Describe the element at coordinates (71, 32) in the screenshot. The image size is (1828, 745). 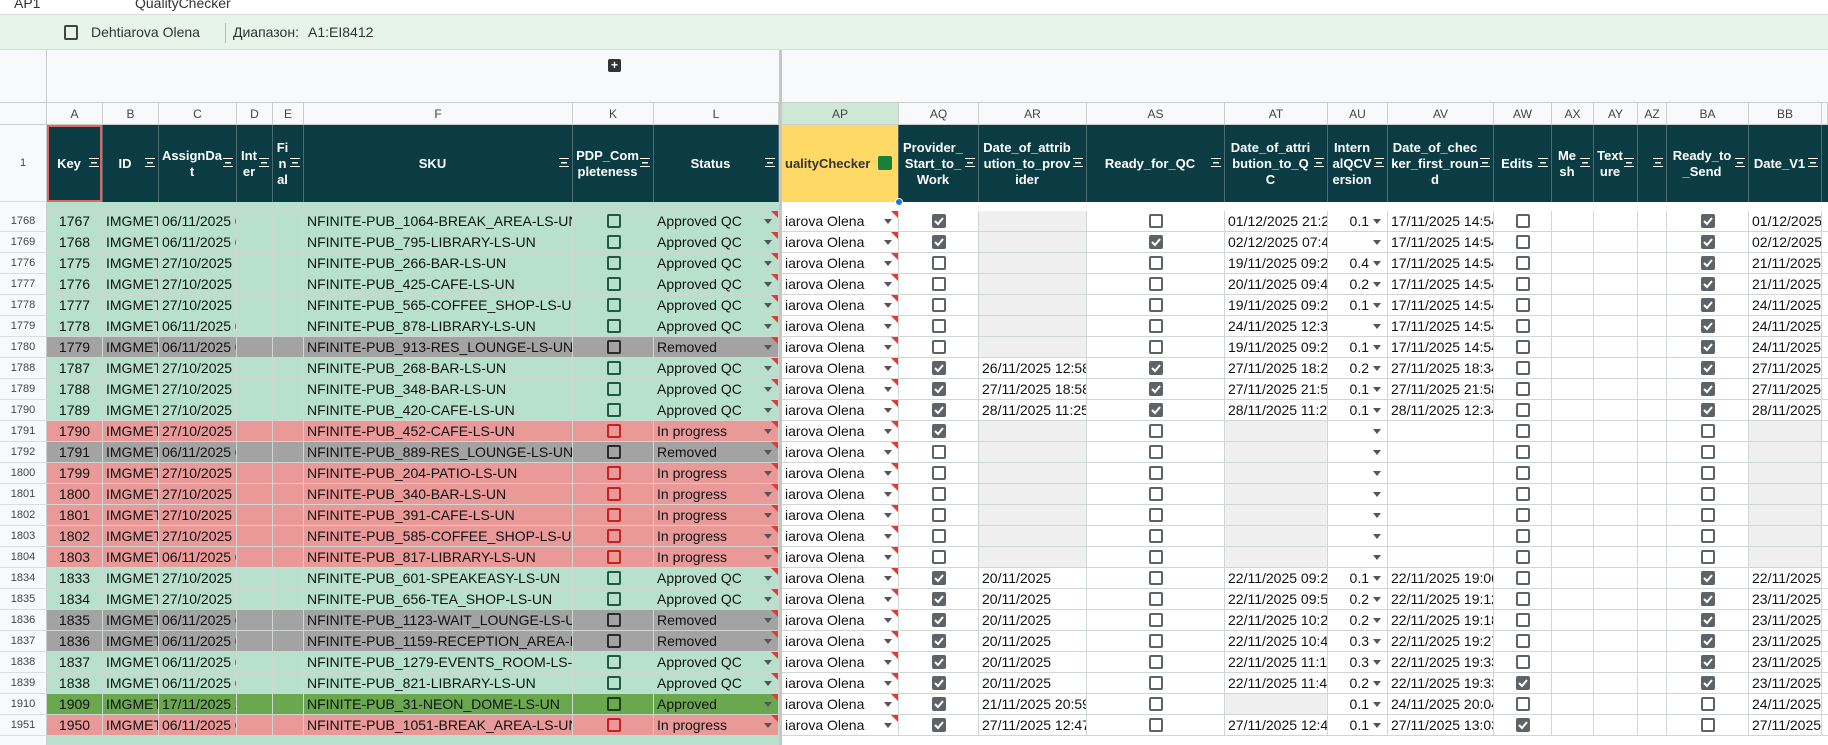
I see `filter-view-icon` at that location.